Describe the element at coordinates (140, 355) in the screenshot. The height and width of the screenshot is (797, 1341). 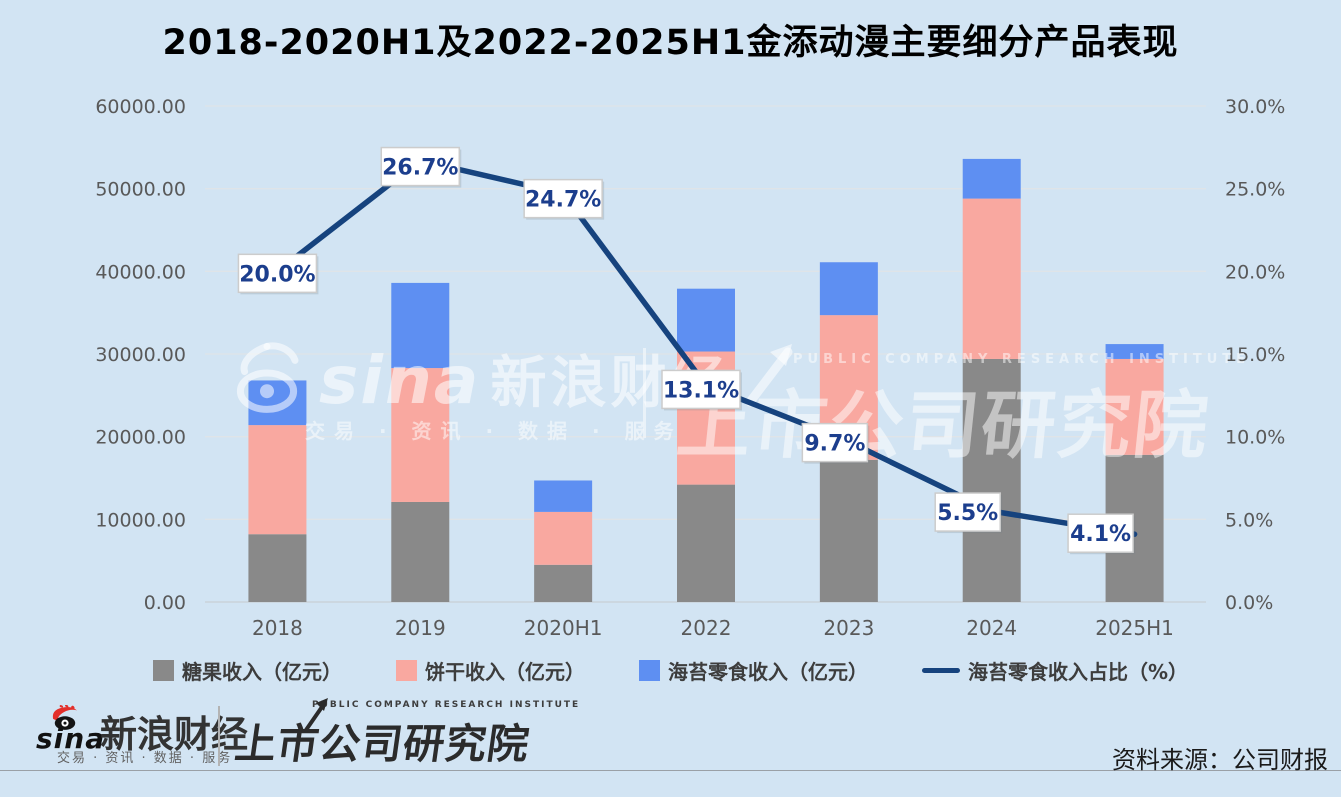
I see `y-axis-left-tick: 30000.00` at that location.